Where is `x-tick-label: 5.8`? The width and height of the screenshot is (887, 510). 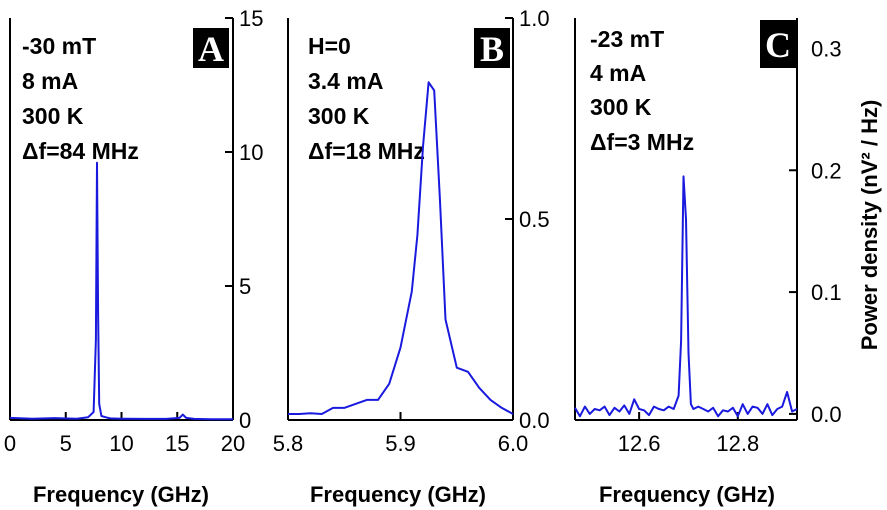
x-tick-label: 5.8 is located at coordinates (288, 443).